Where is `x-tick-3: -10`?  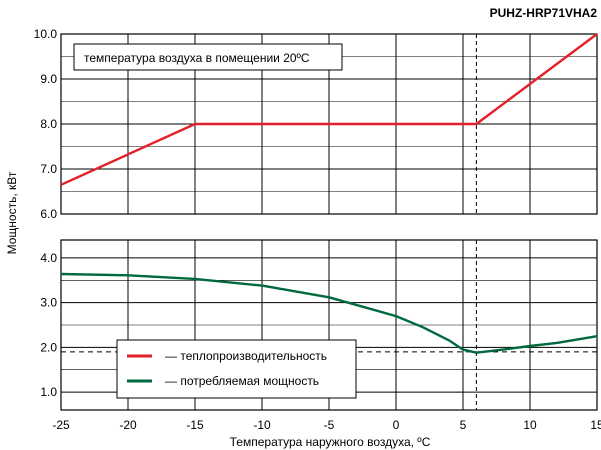 x-tick-3: -10 is located at coordinates (262, 425).